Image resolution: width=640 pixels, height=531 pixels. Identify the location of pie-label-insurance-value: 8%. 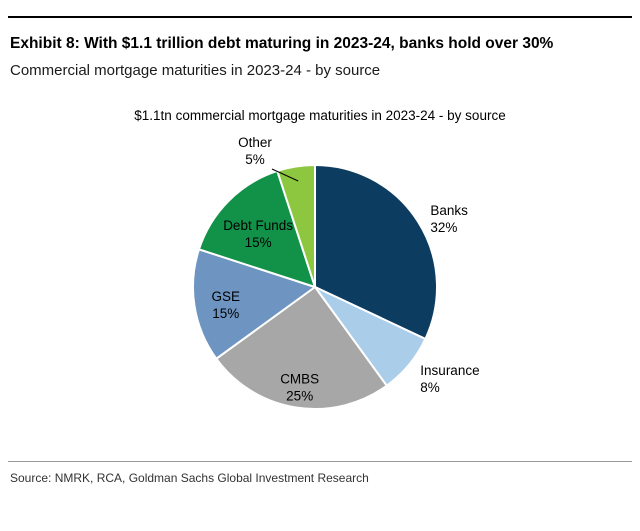
(430, 387).